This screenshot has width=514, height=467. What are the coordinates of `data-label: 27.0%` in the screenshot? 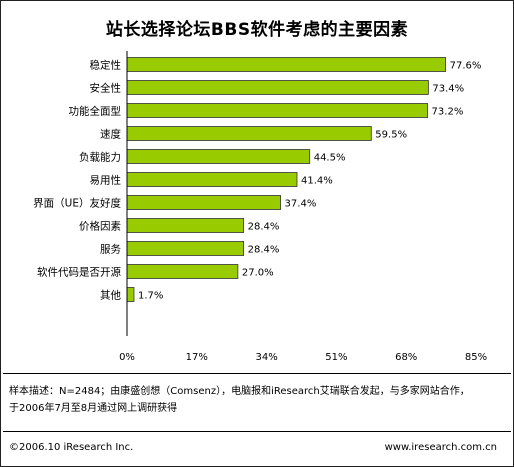 It's located at (258, 273).